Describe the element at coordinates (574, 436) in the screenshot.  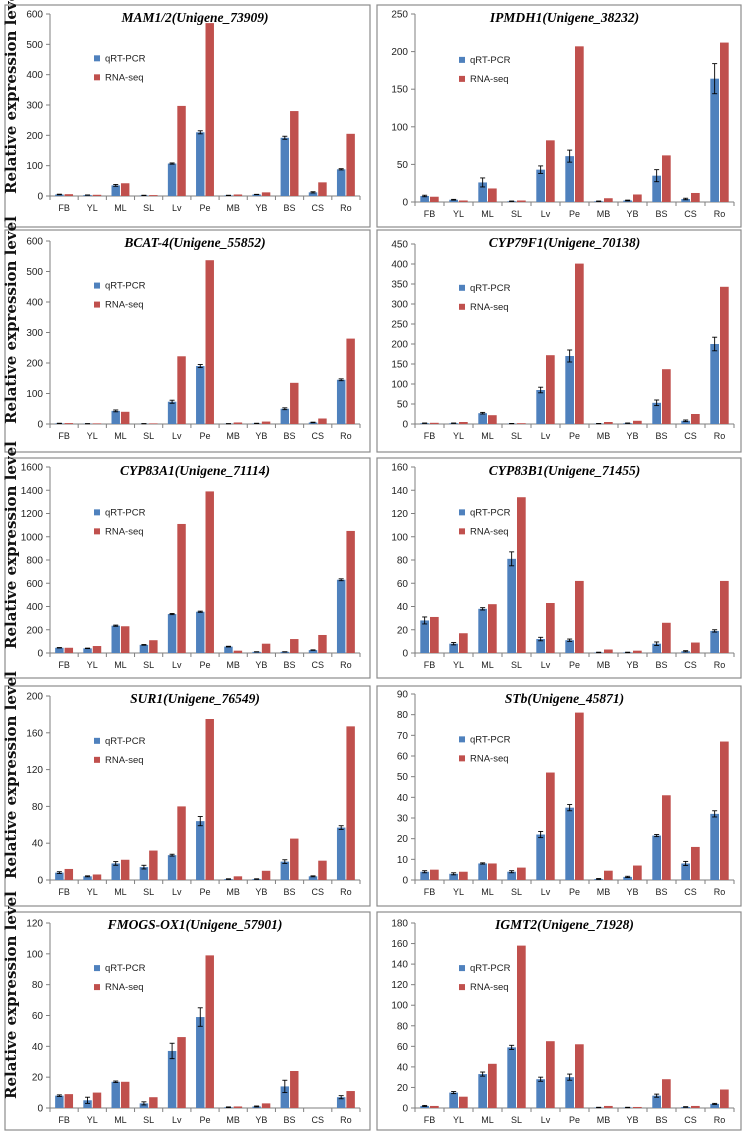
I see `x-tick-label: Pe` at that location.